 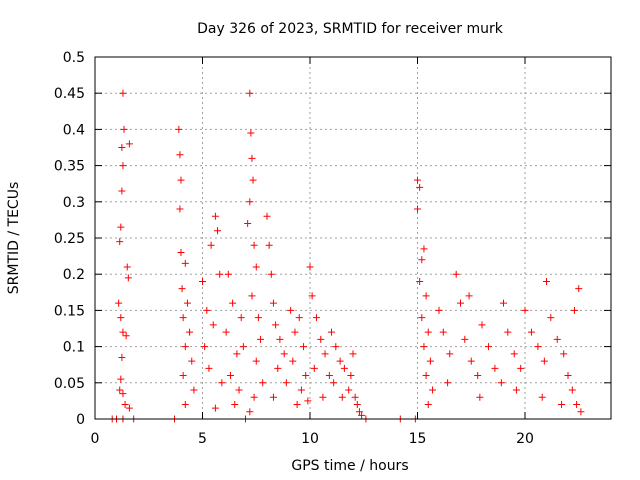 I want to click on x-tick-label: 15, so click(x=418, y=439).